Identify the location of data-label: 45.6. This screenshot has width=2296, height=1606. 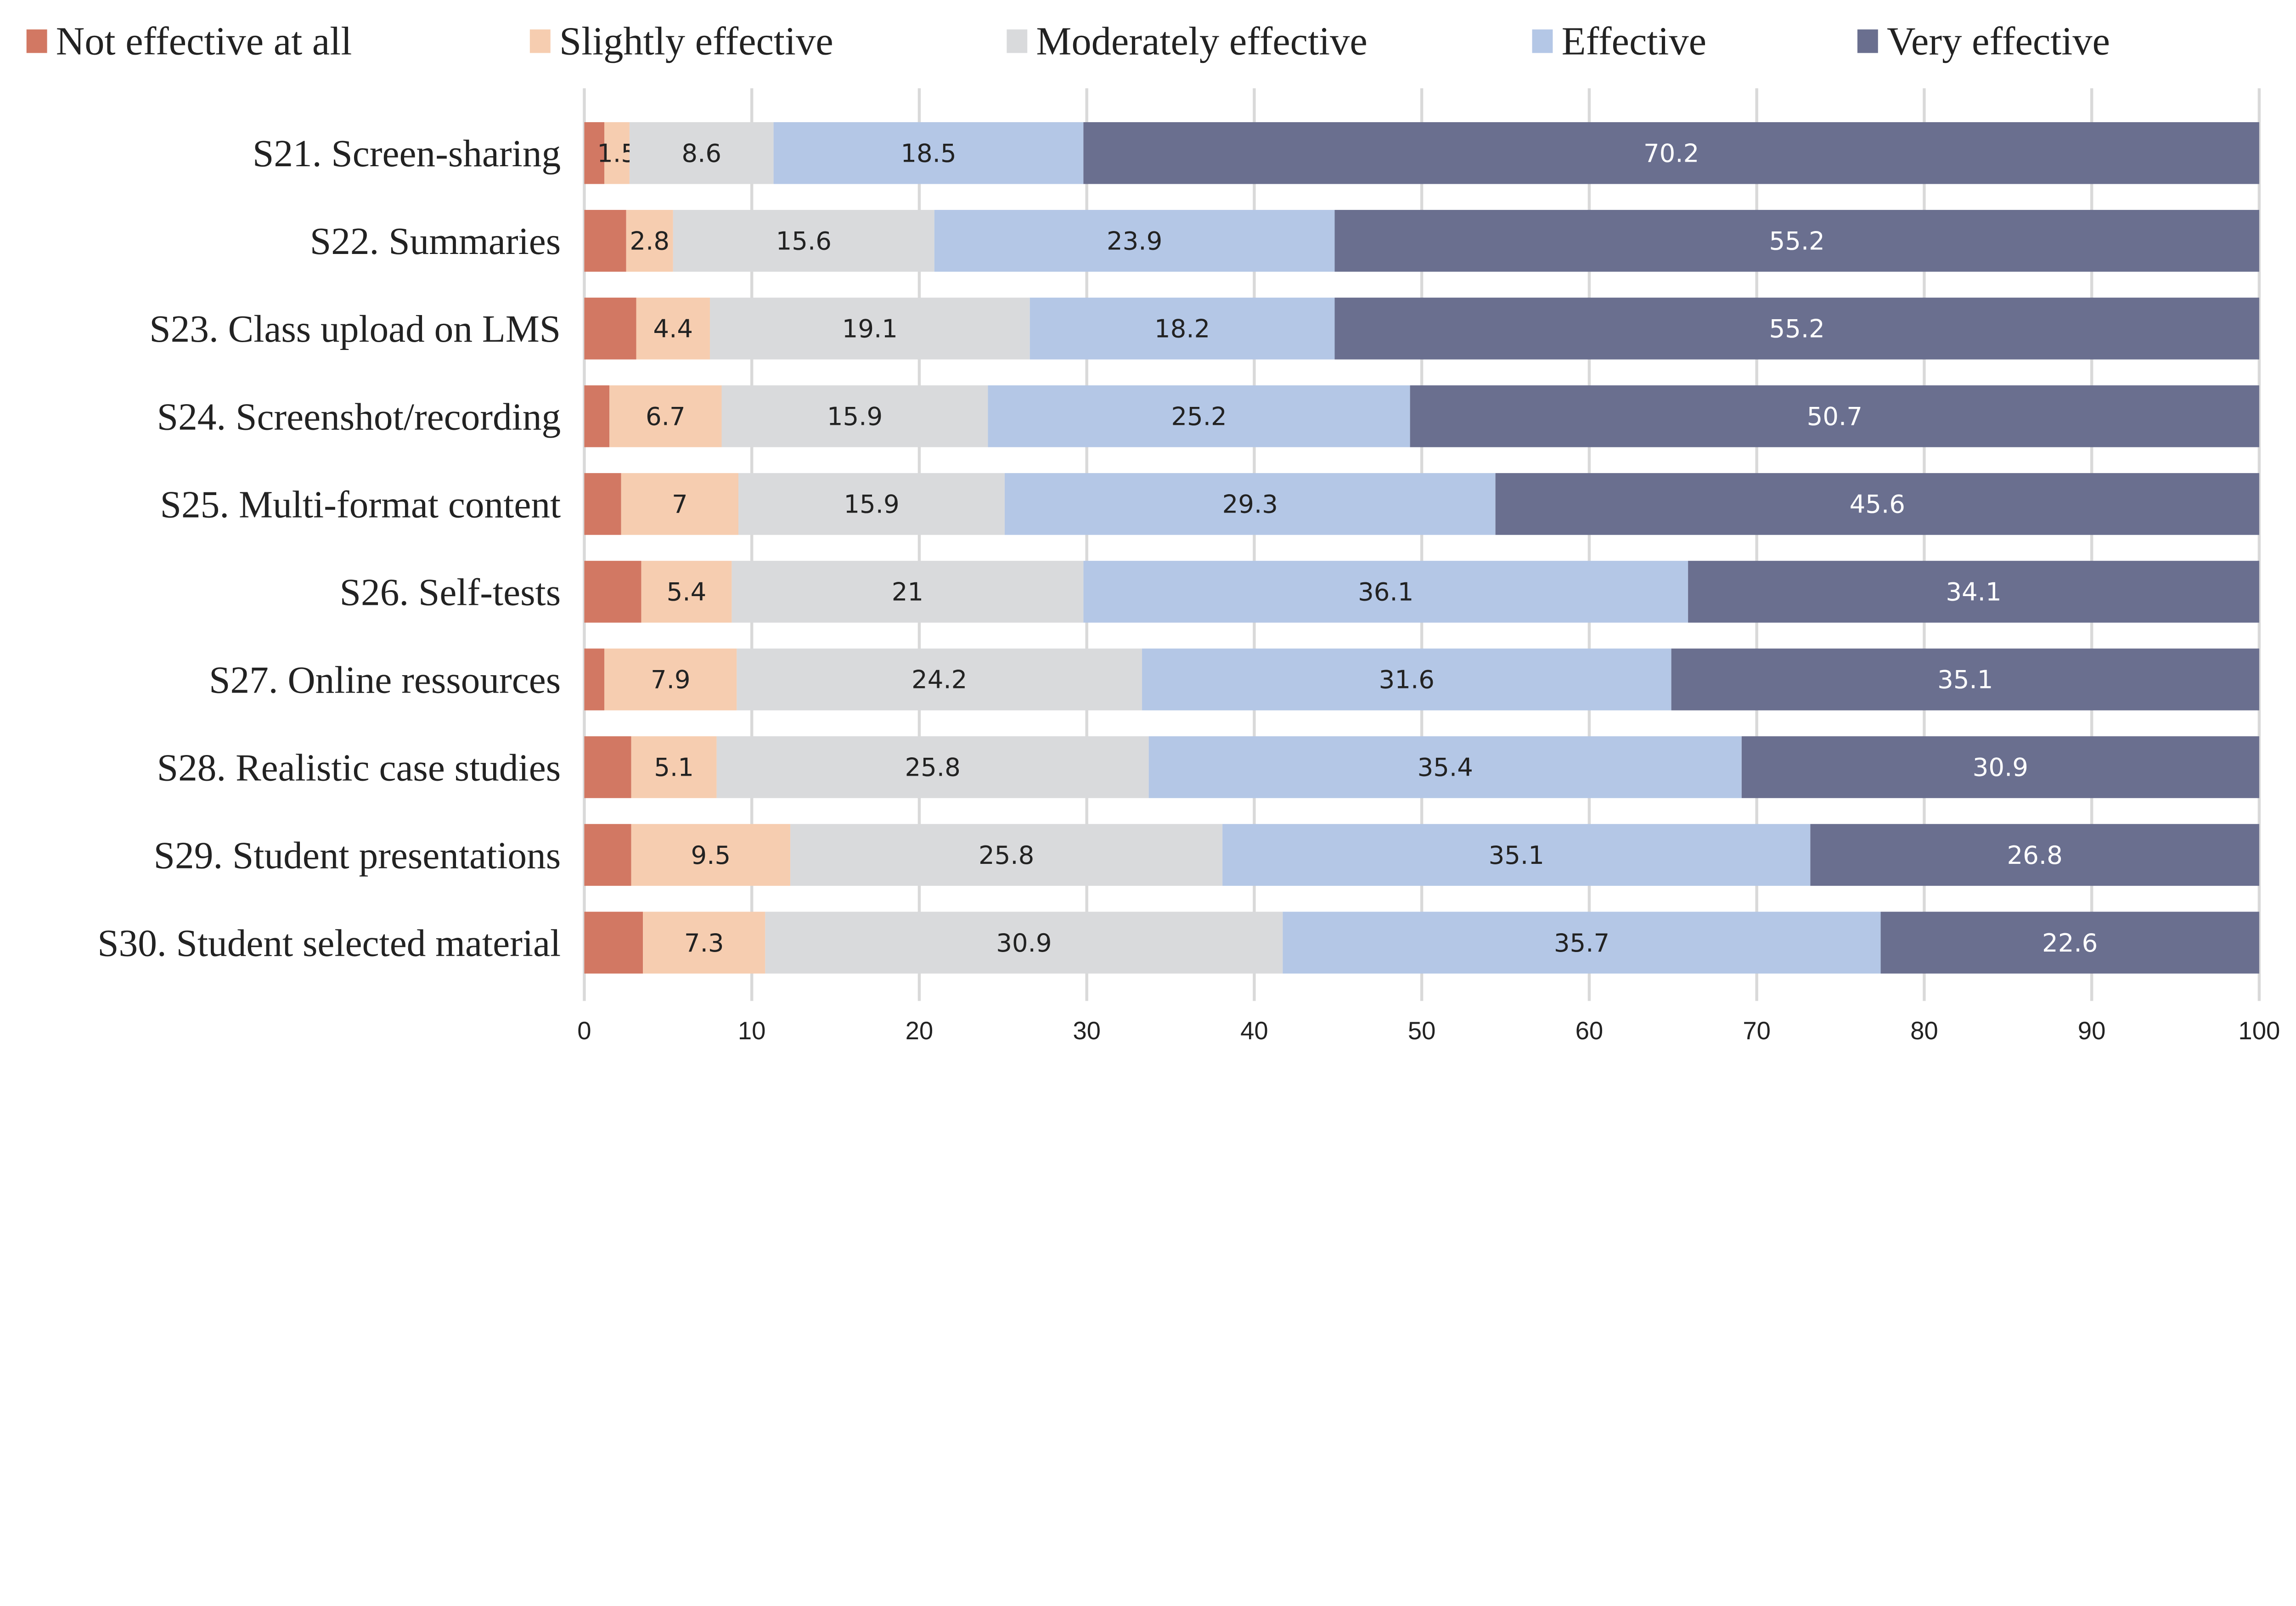
(1877, 504).